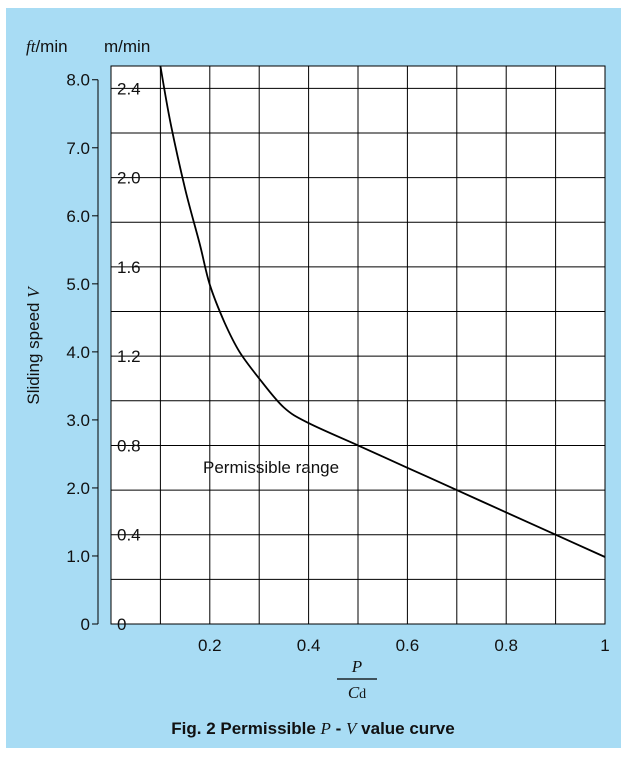  What do you see at coordinates (357, 679) in the screenshot?
I see `x-axis-label: P Cd` at bounding box center [357, 679].